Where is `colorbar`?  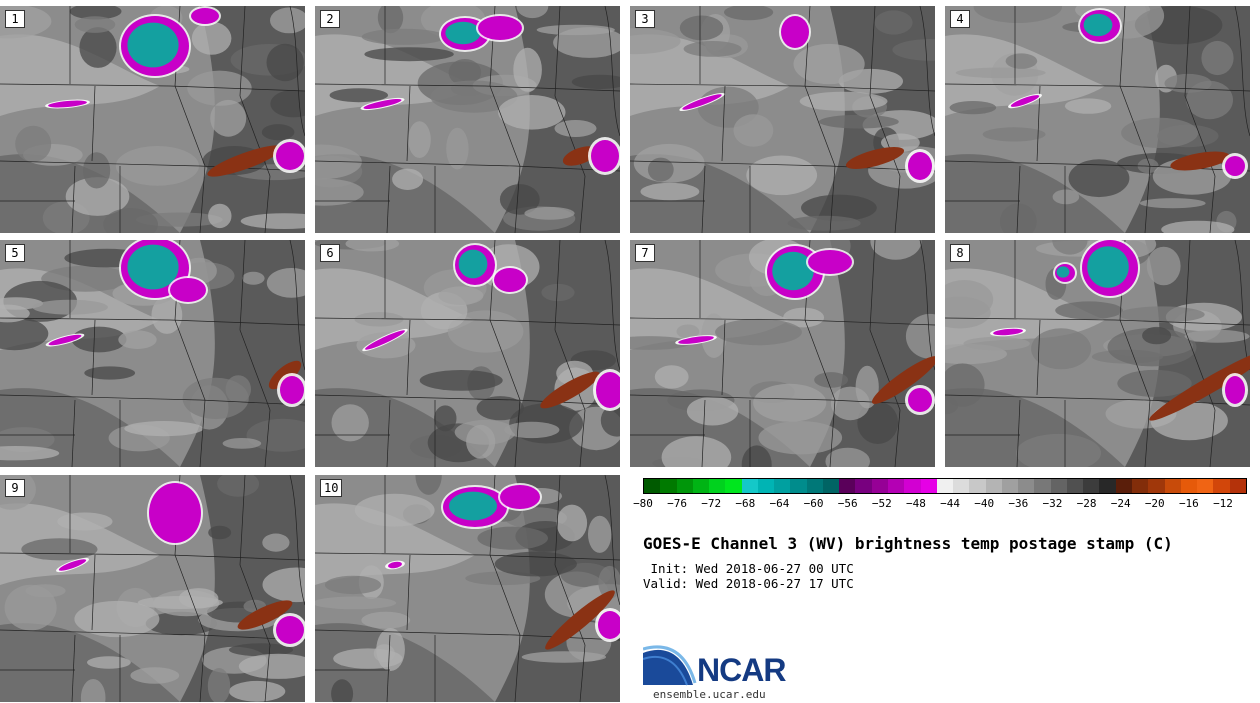
colorbar is located at coordinates (945, 486).